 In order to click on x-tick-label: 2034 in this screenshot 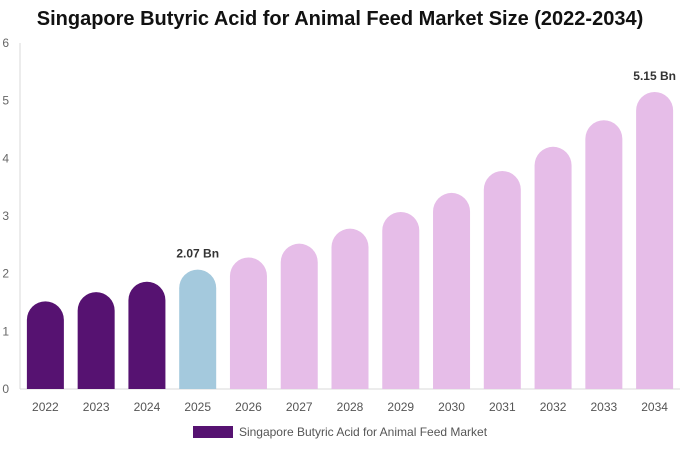, I will do `click(654, 407)`.